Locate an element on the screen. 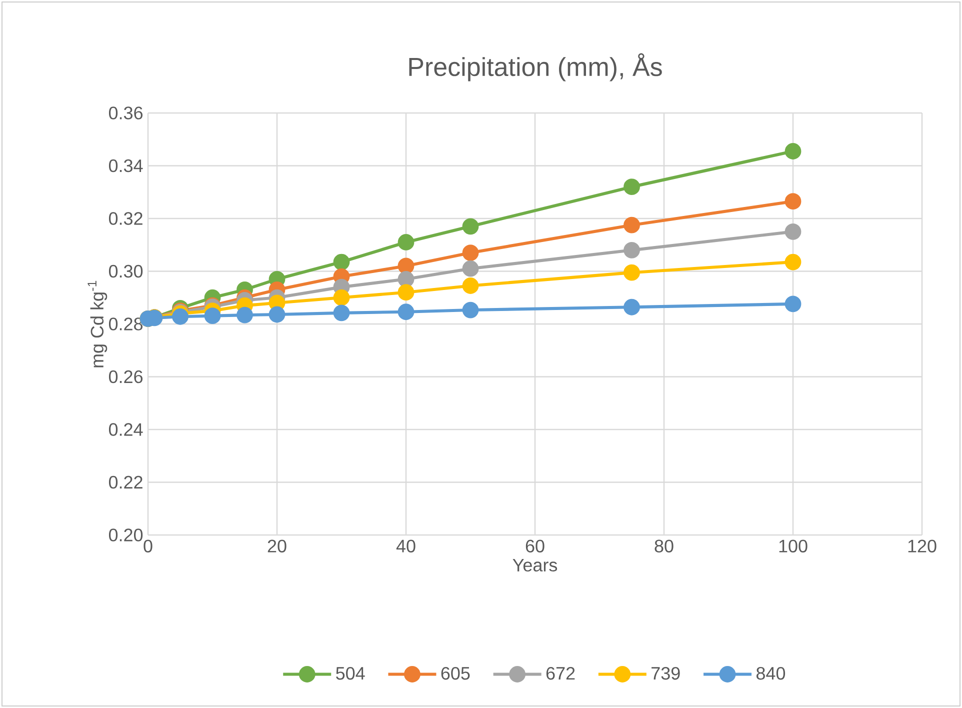 Image resolution: width=962 pixels, height=708 pixels. y-tick-label: 0.22 is located at coordinates (125, 482).